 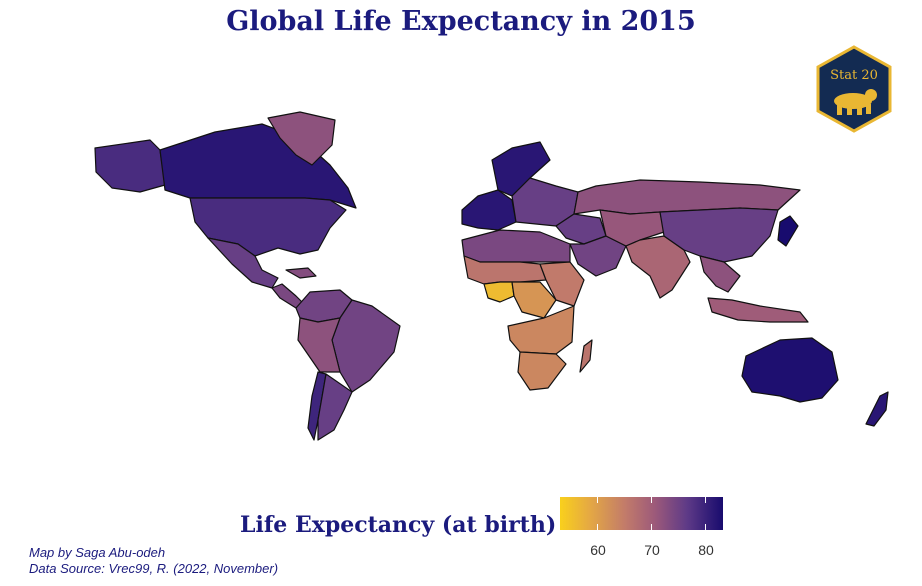 I want to click on region-alaska, so click(x=130, y=166).